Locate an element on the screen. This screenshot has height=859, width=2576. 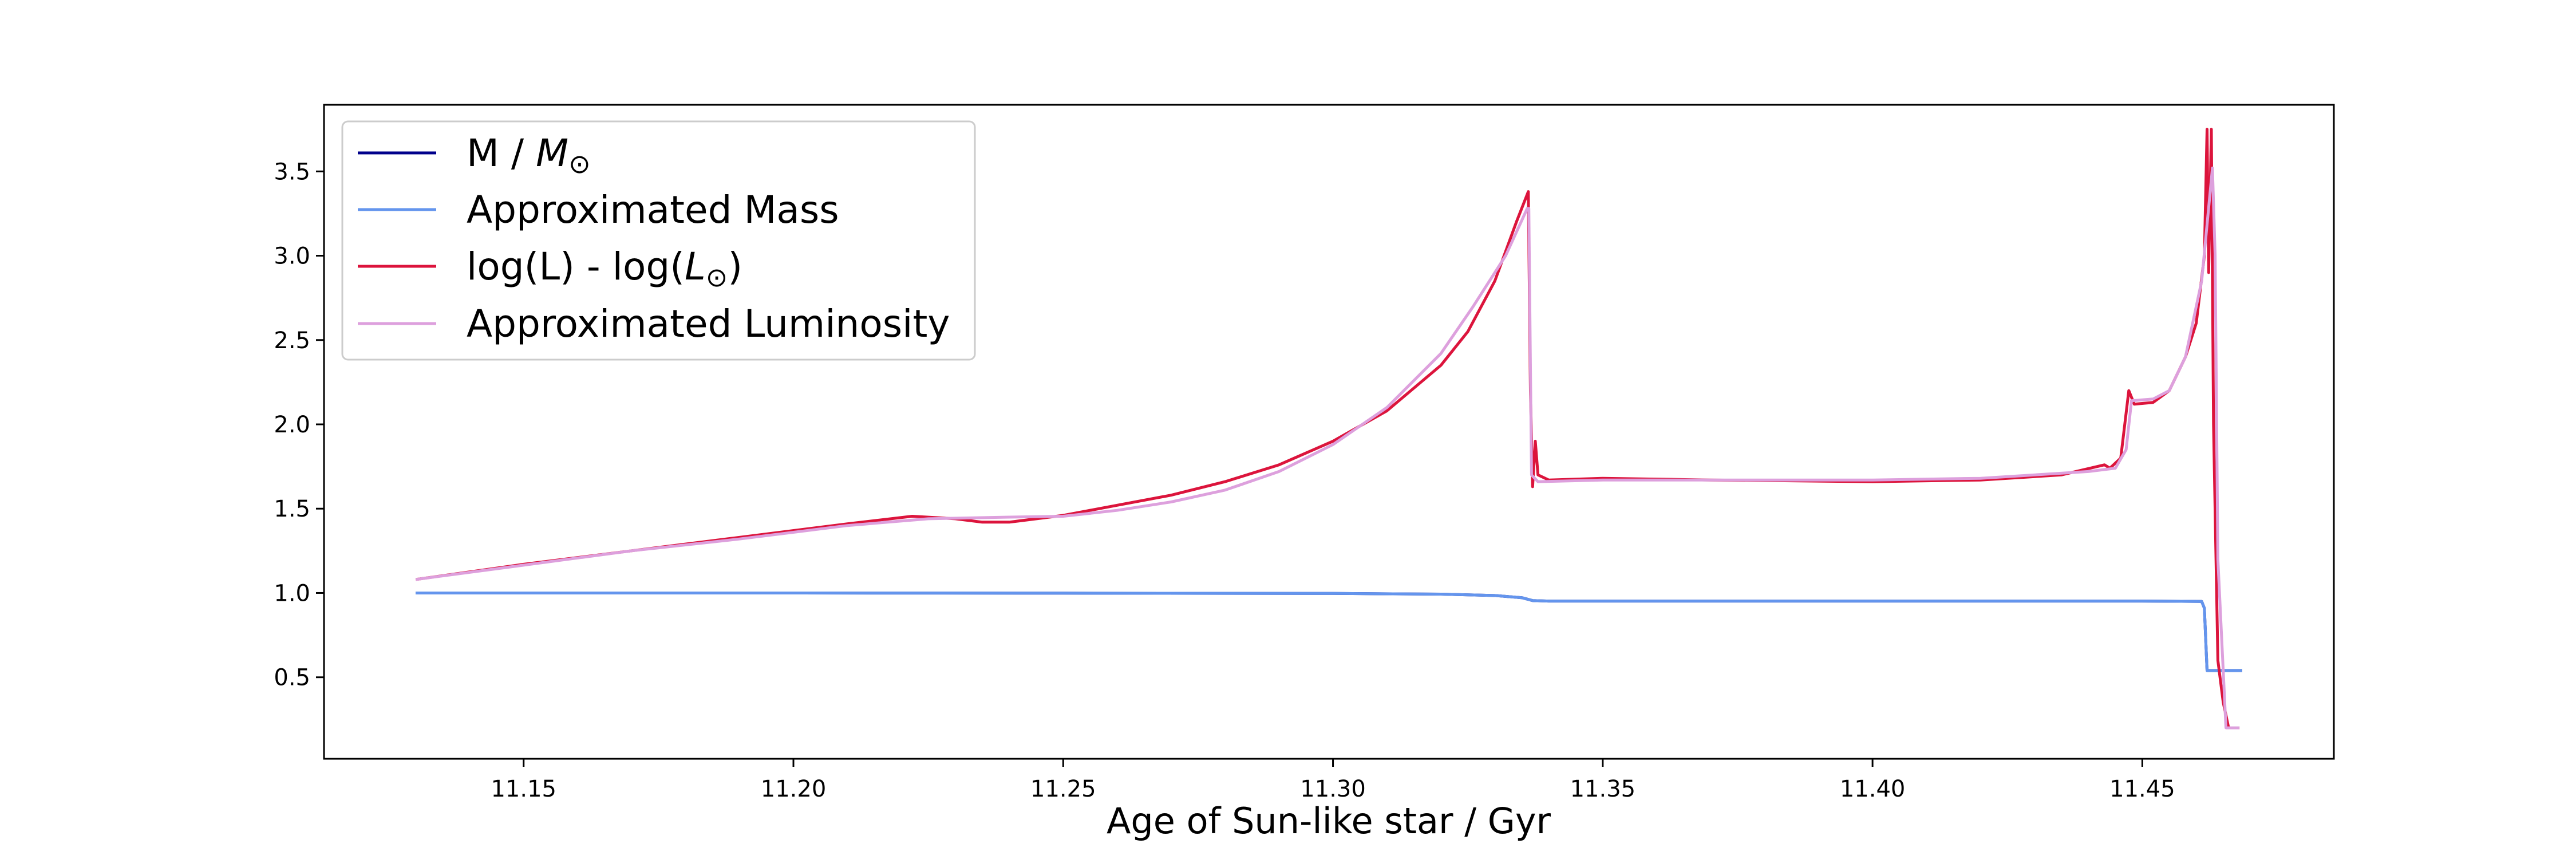
legend-lum-symbol: L is located at coordinates (695, 267).